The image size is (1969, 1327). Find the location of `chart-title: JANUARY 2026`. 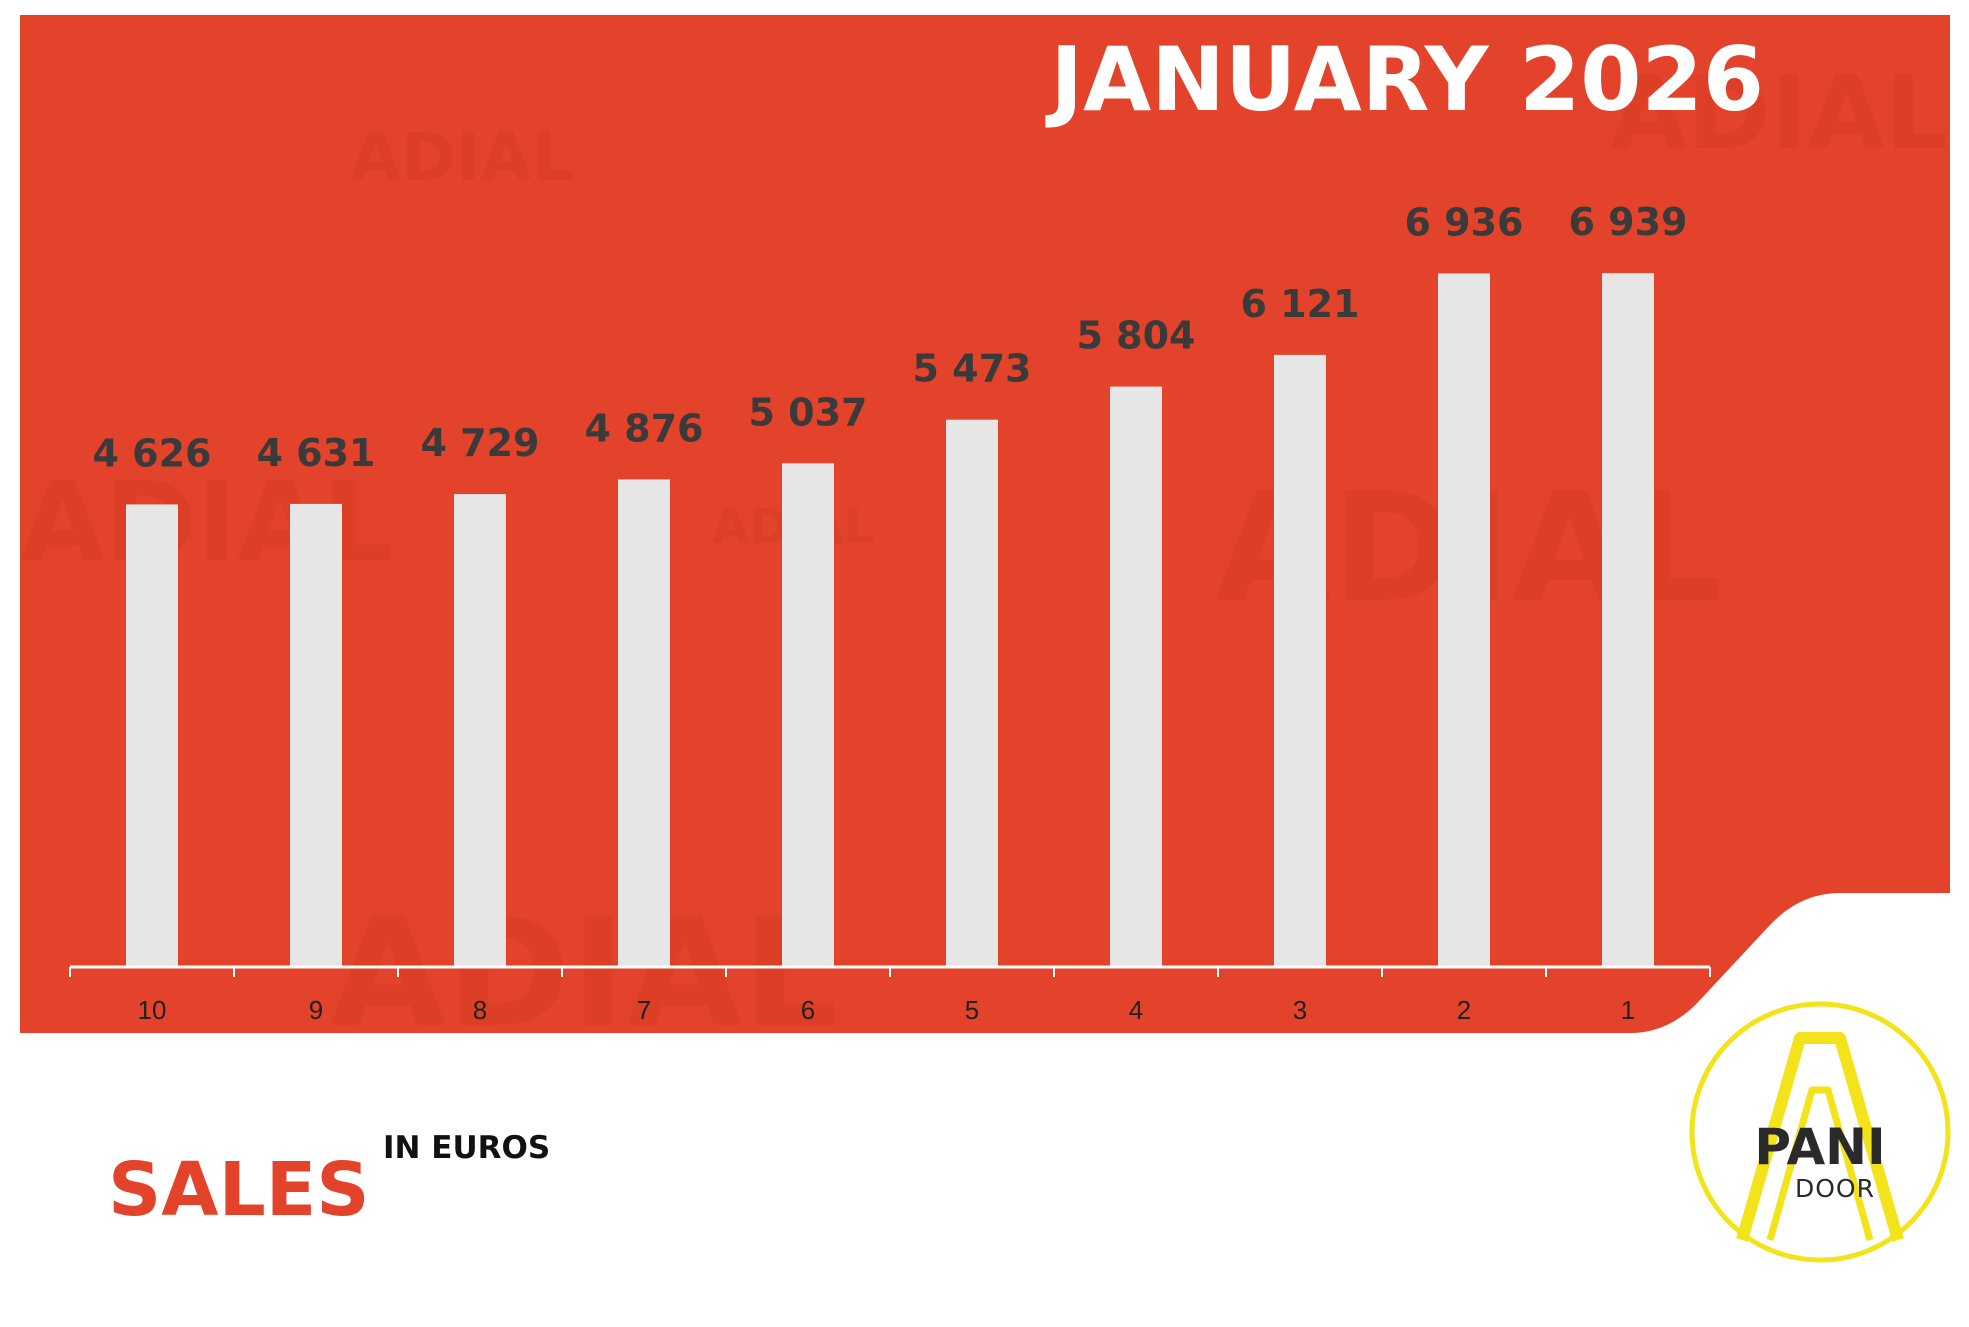

chart-title: JANUARY 2026 is located at coordinates (1404, 79).